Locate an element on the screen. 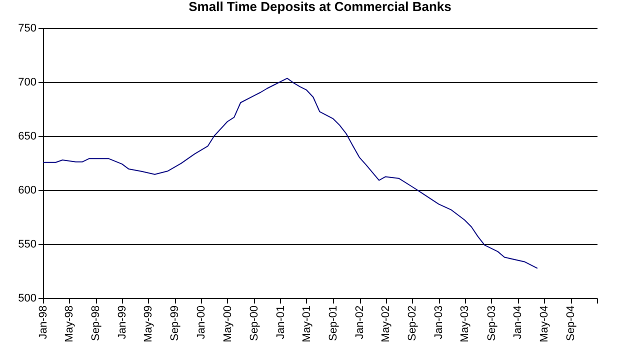 Image resolution: width=624 pixels, height=356 pixels. x-tick-label: Sep-02 is located at coordinates (412, 323).